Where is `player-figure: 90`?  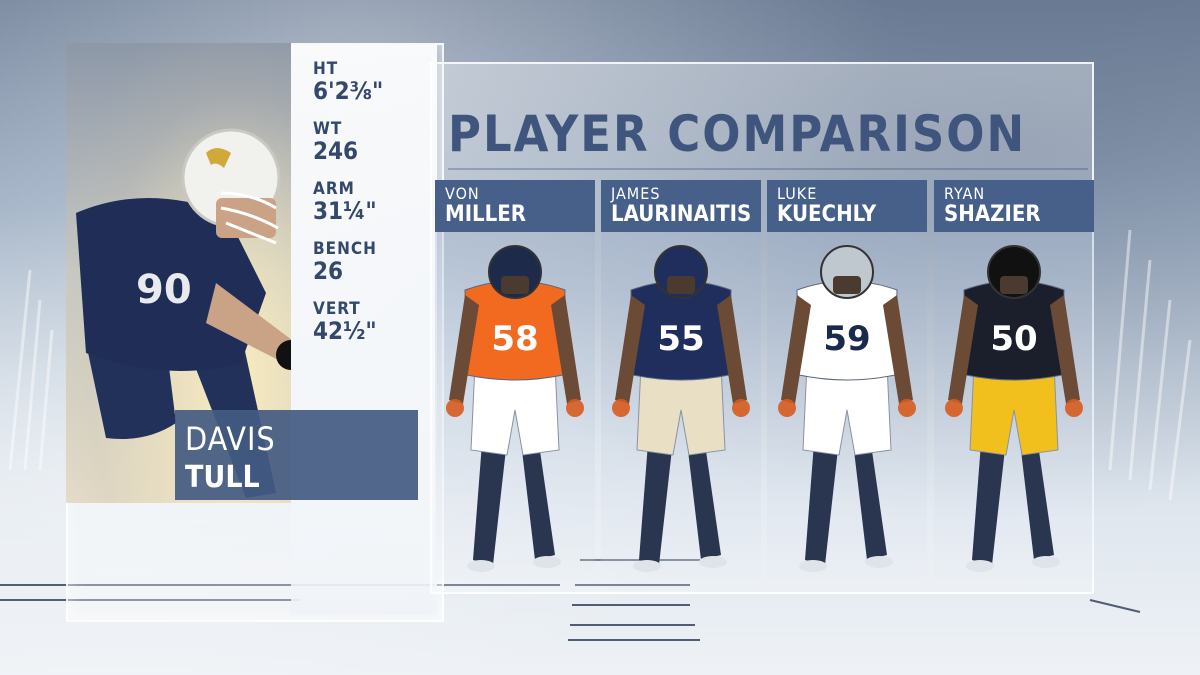
player-figure: 90 is located at coordinates (183, 313).